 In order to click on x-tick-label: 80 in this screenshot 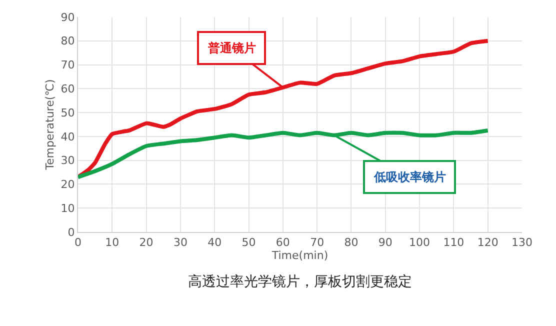, I will do `click(351, 243)`.